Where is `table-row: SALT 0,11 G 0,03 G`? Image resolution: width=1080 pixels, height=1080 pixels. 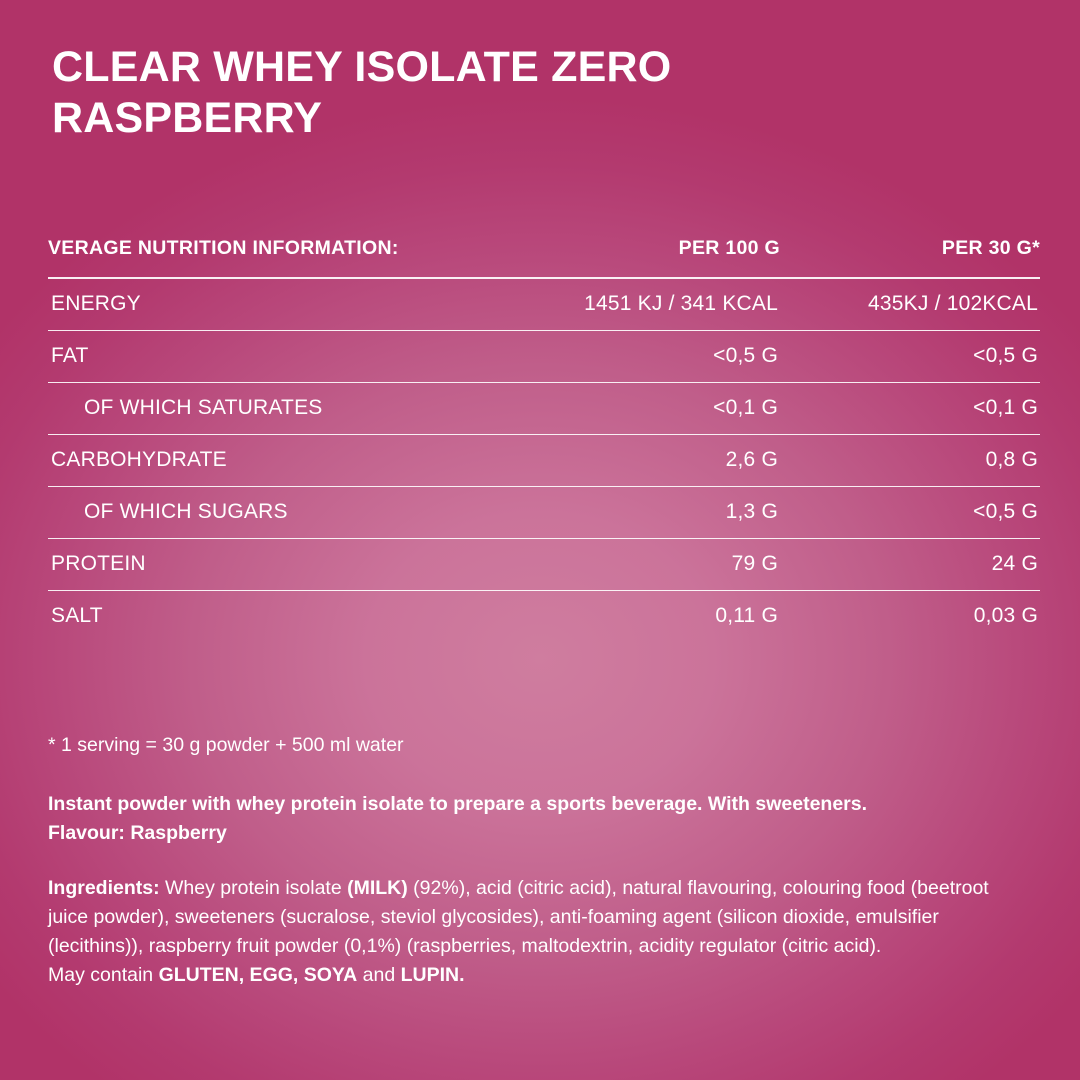 table-row: SALT 0,11 G 0,03 G is located at coordinates (544, 615).